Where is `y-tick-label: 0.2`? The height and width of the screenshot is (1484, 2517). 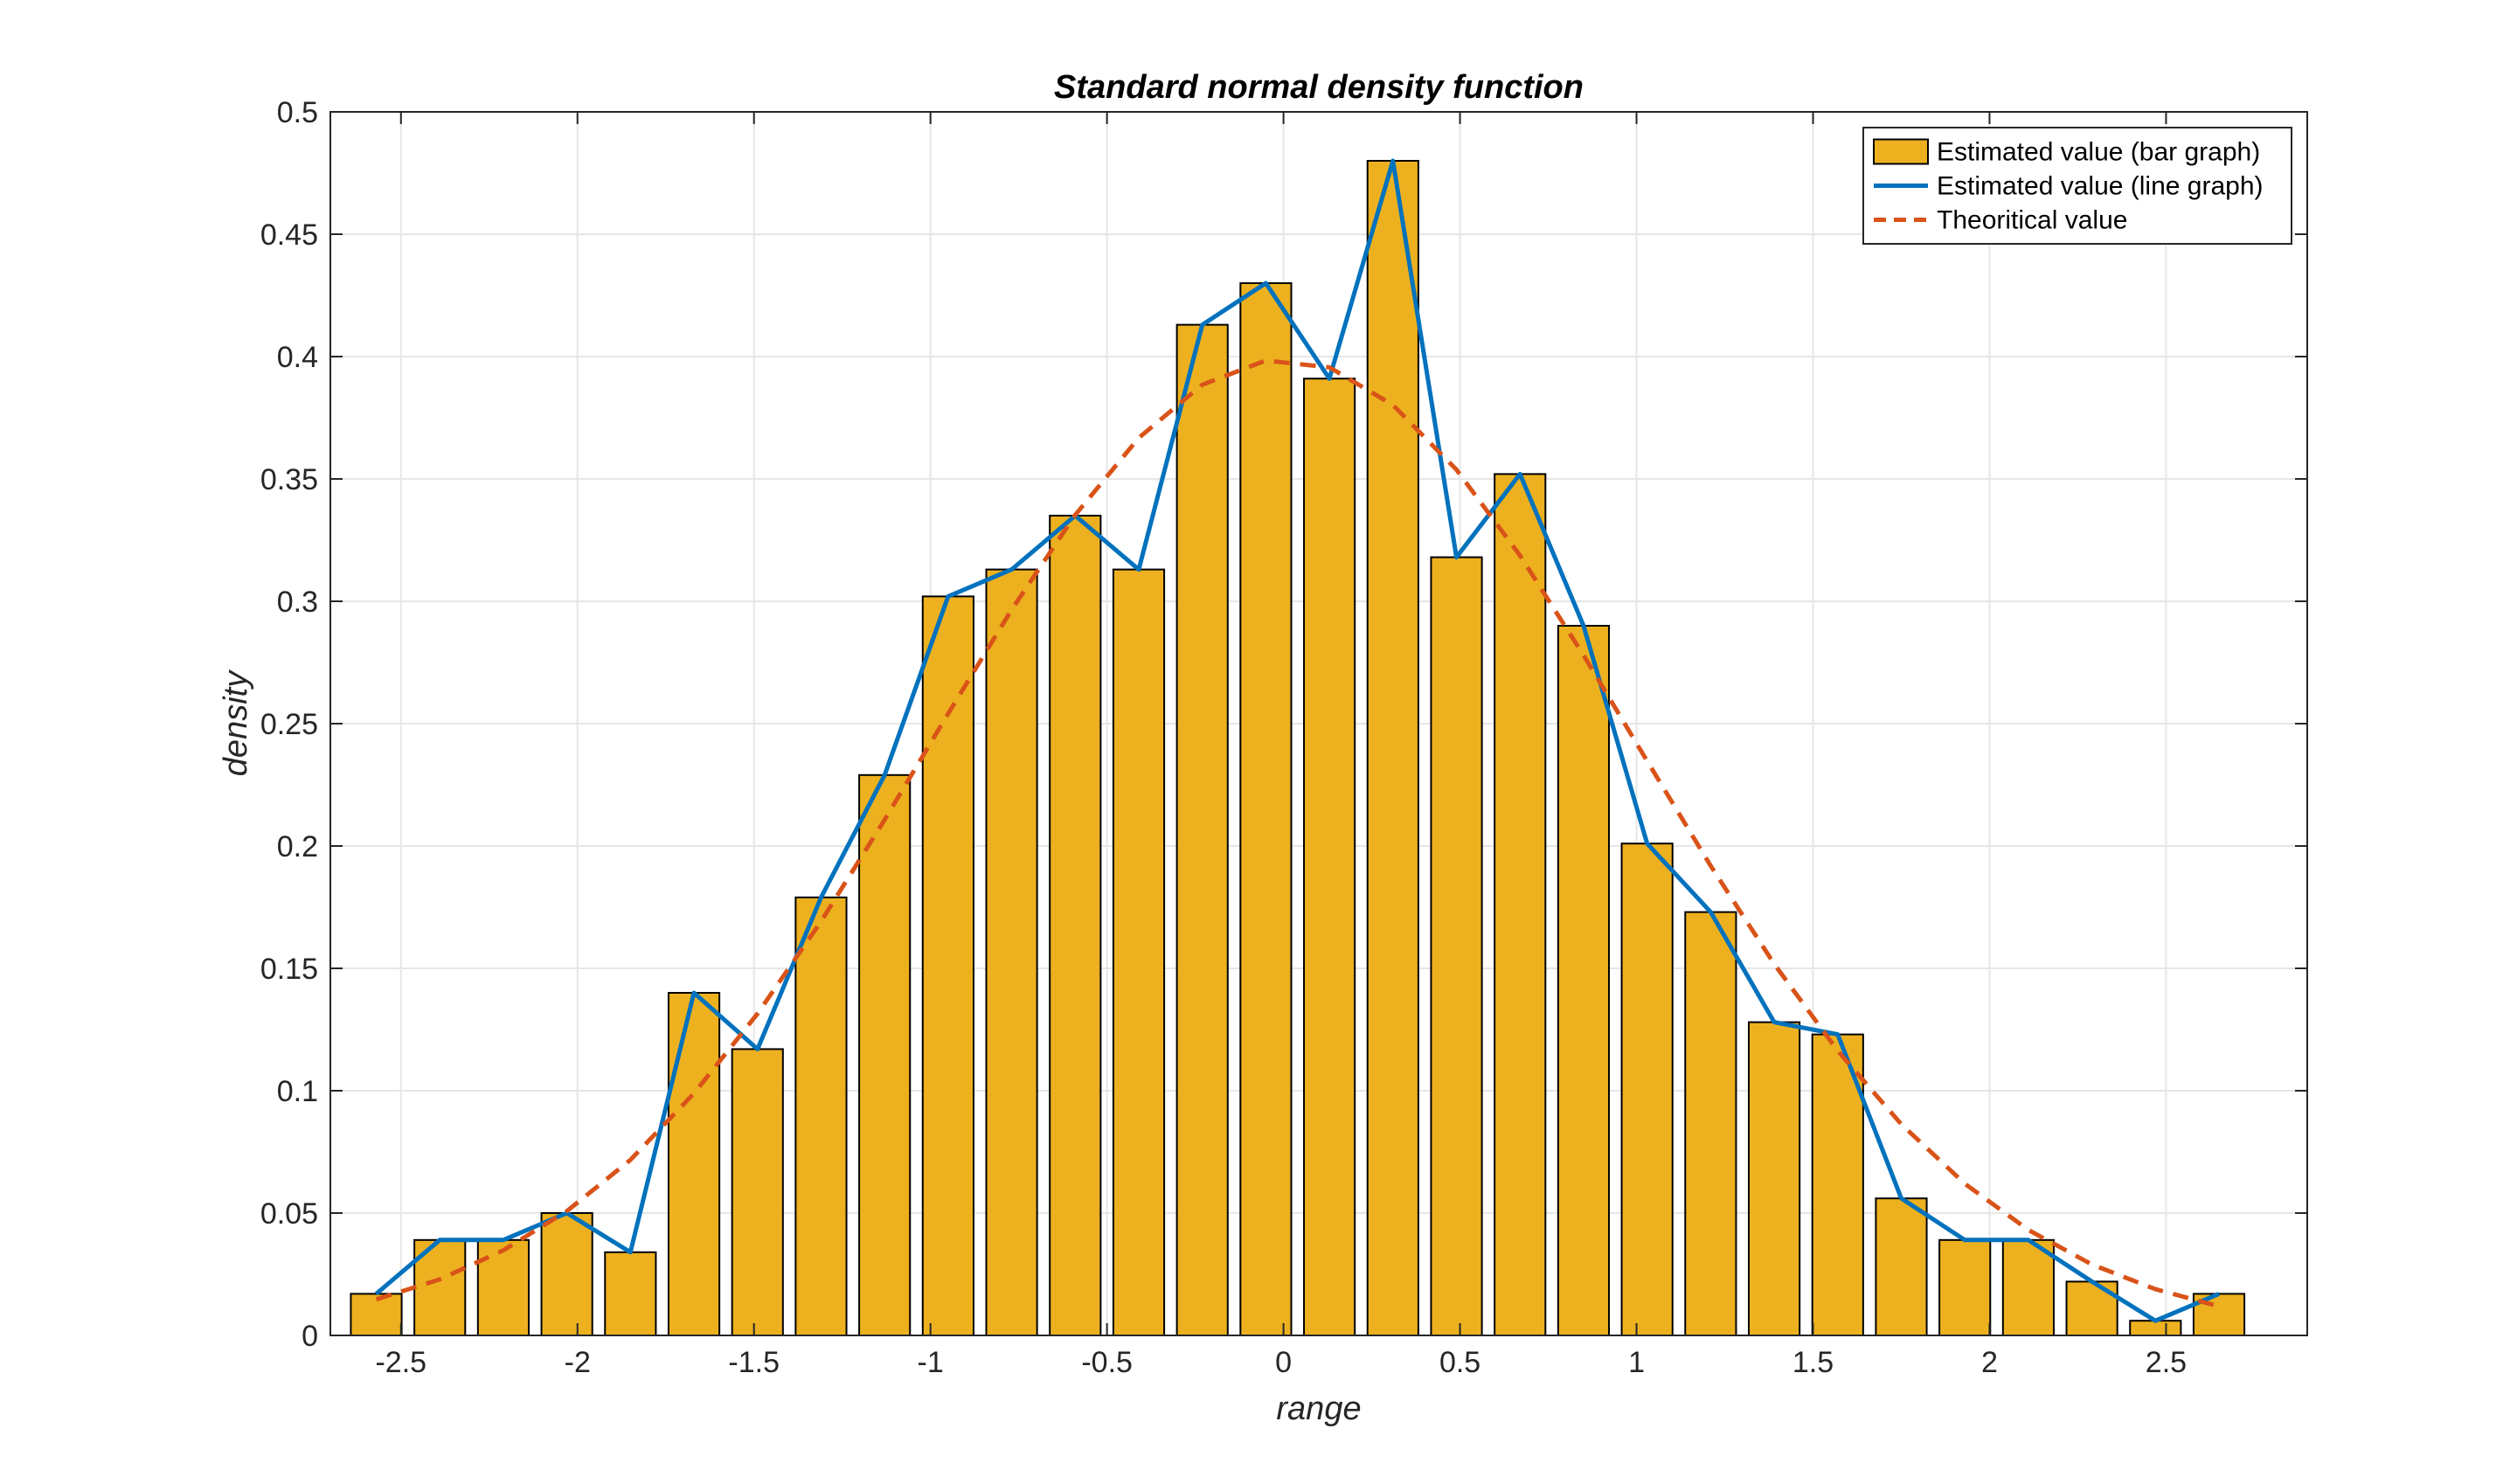 y-tick-label: 0.2 is located at coordinates (297, 846).